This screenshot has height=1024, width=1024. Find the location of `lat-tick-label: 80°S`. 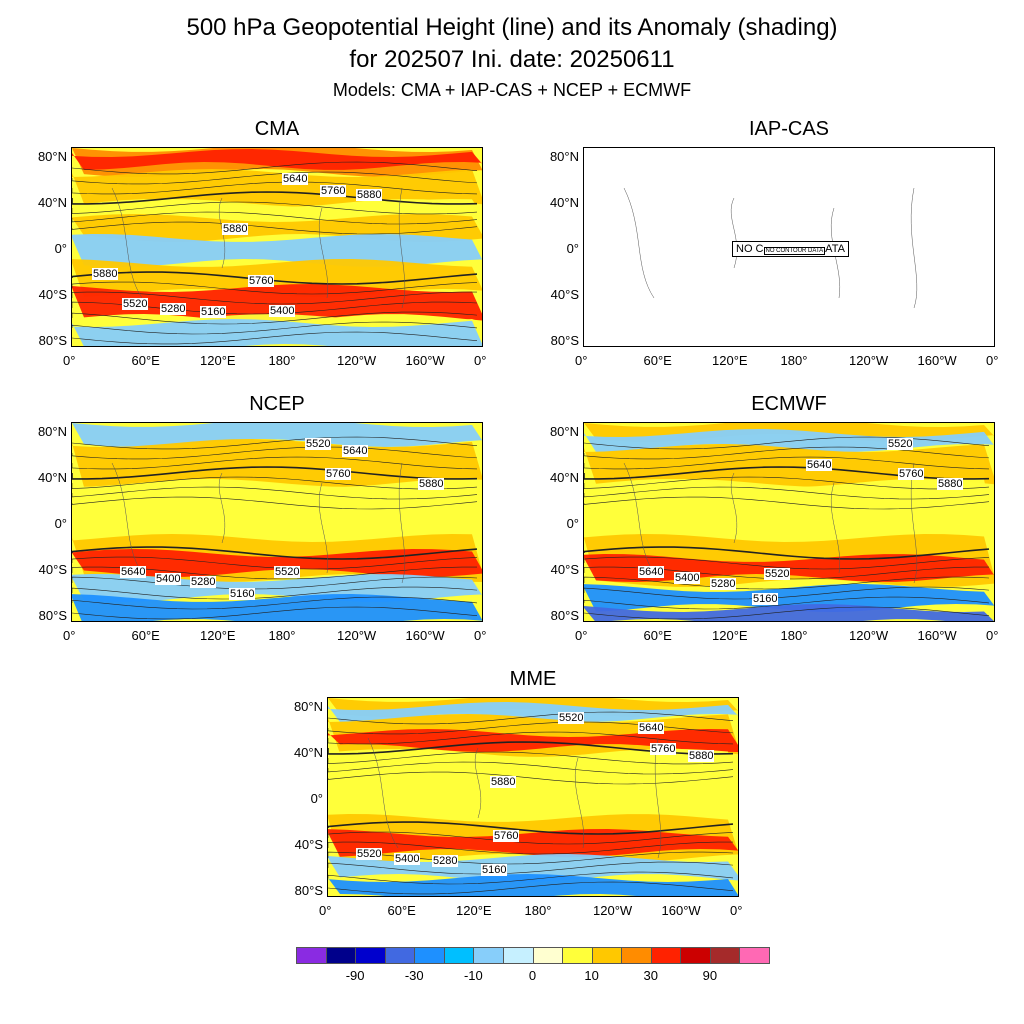

lat-tick-label: 80°S is located at coordinates (52, 615).